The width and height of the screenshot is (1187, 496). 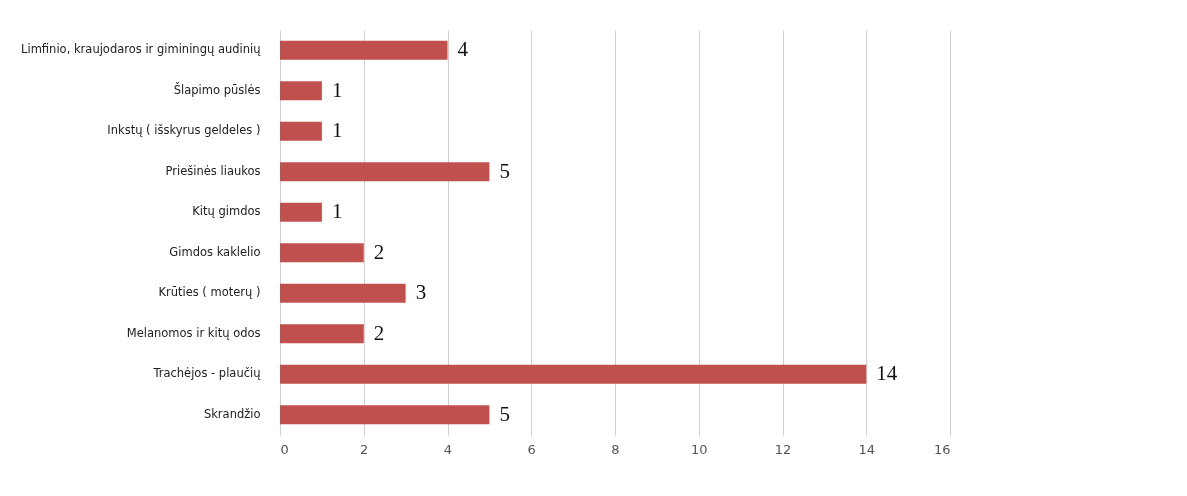 What do you see at coordinates (699, 449) in the screenshot?
I see `x-tick-label: 10` at bounding box center [699, 449].